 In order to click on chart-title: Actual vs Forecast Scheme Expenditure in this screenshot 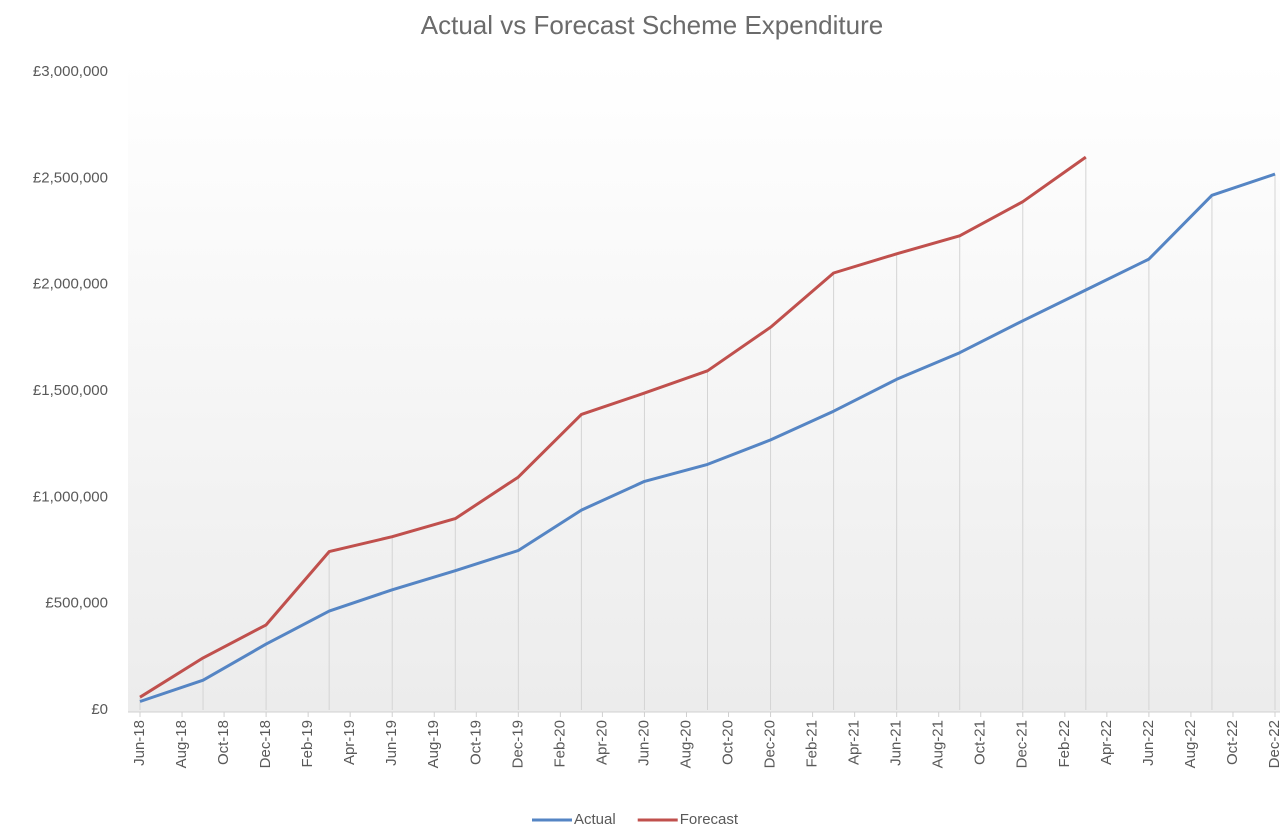, I will do `click(652, 25)`.